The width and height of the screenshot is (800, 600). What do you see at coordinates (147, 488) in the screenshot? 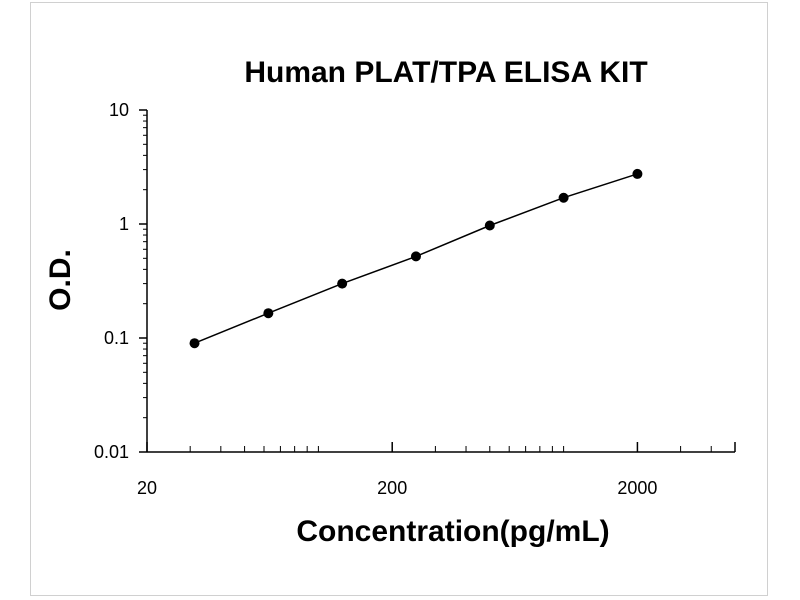
I see `x-tick-label: 20` at bounding box center [147, 488].